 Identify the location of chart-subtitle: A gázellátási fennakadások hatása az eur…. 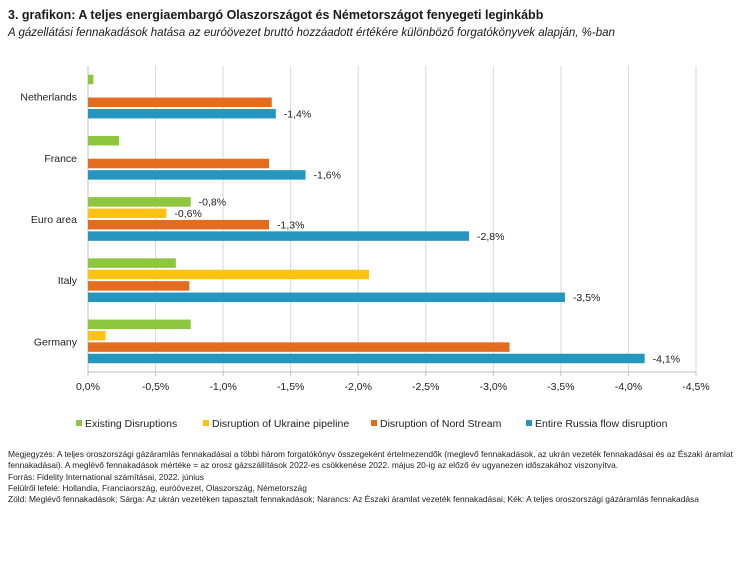
(311, 33).